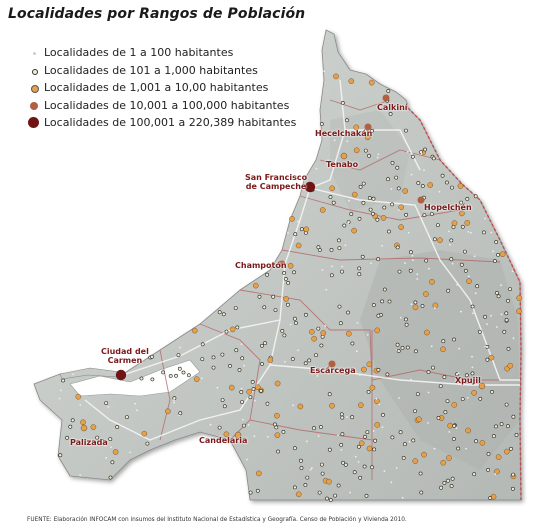  What do you see at coordinates (223, 440) in the screenshot?
I see `label-candelaria: Candelaria` at bounding box center [223, 440].